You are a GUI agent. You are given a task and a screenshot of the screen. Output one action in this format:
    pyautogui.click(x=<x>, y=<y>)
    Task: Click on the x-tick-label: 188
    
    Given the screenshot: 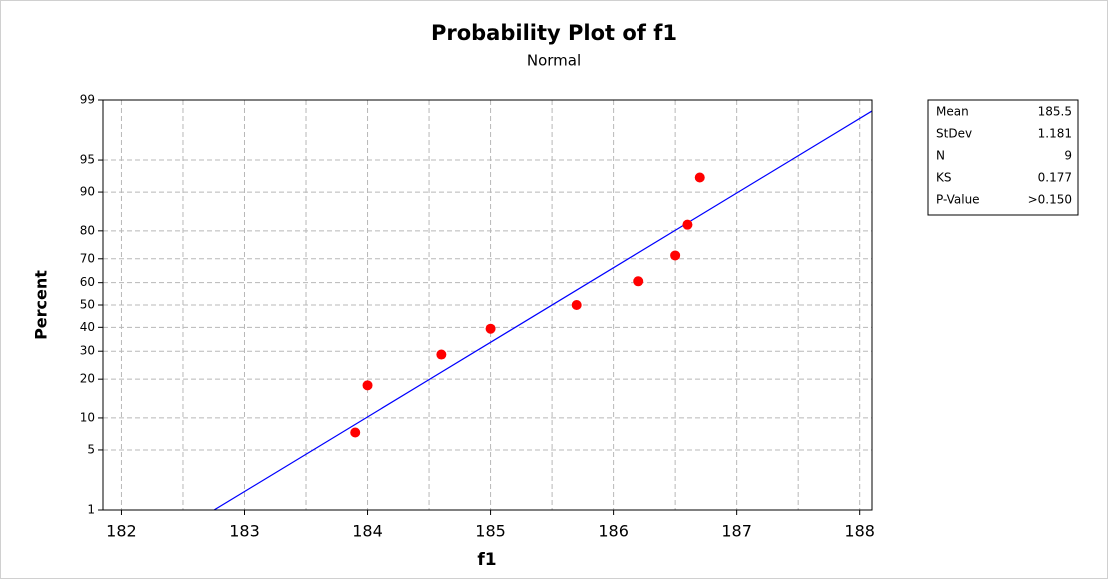 What is the action you would take?
    pyautogui.click(x=859, y=531)
    